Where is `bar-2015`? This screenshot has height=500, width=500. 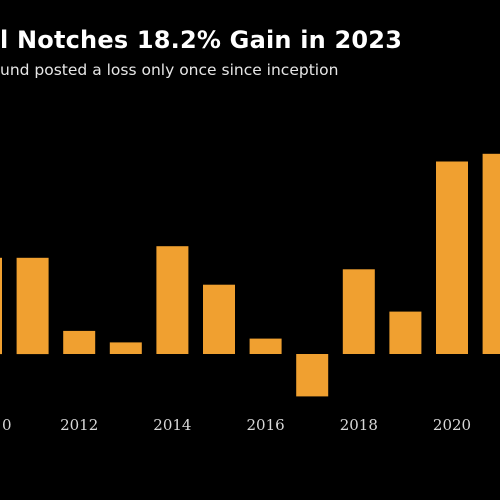 bar-2015 is located at coordinates (219, 319).